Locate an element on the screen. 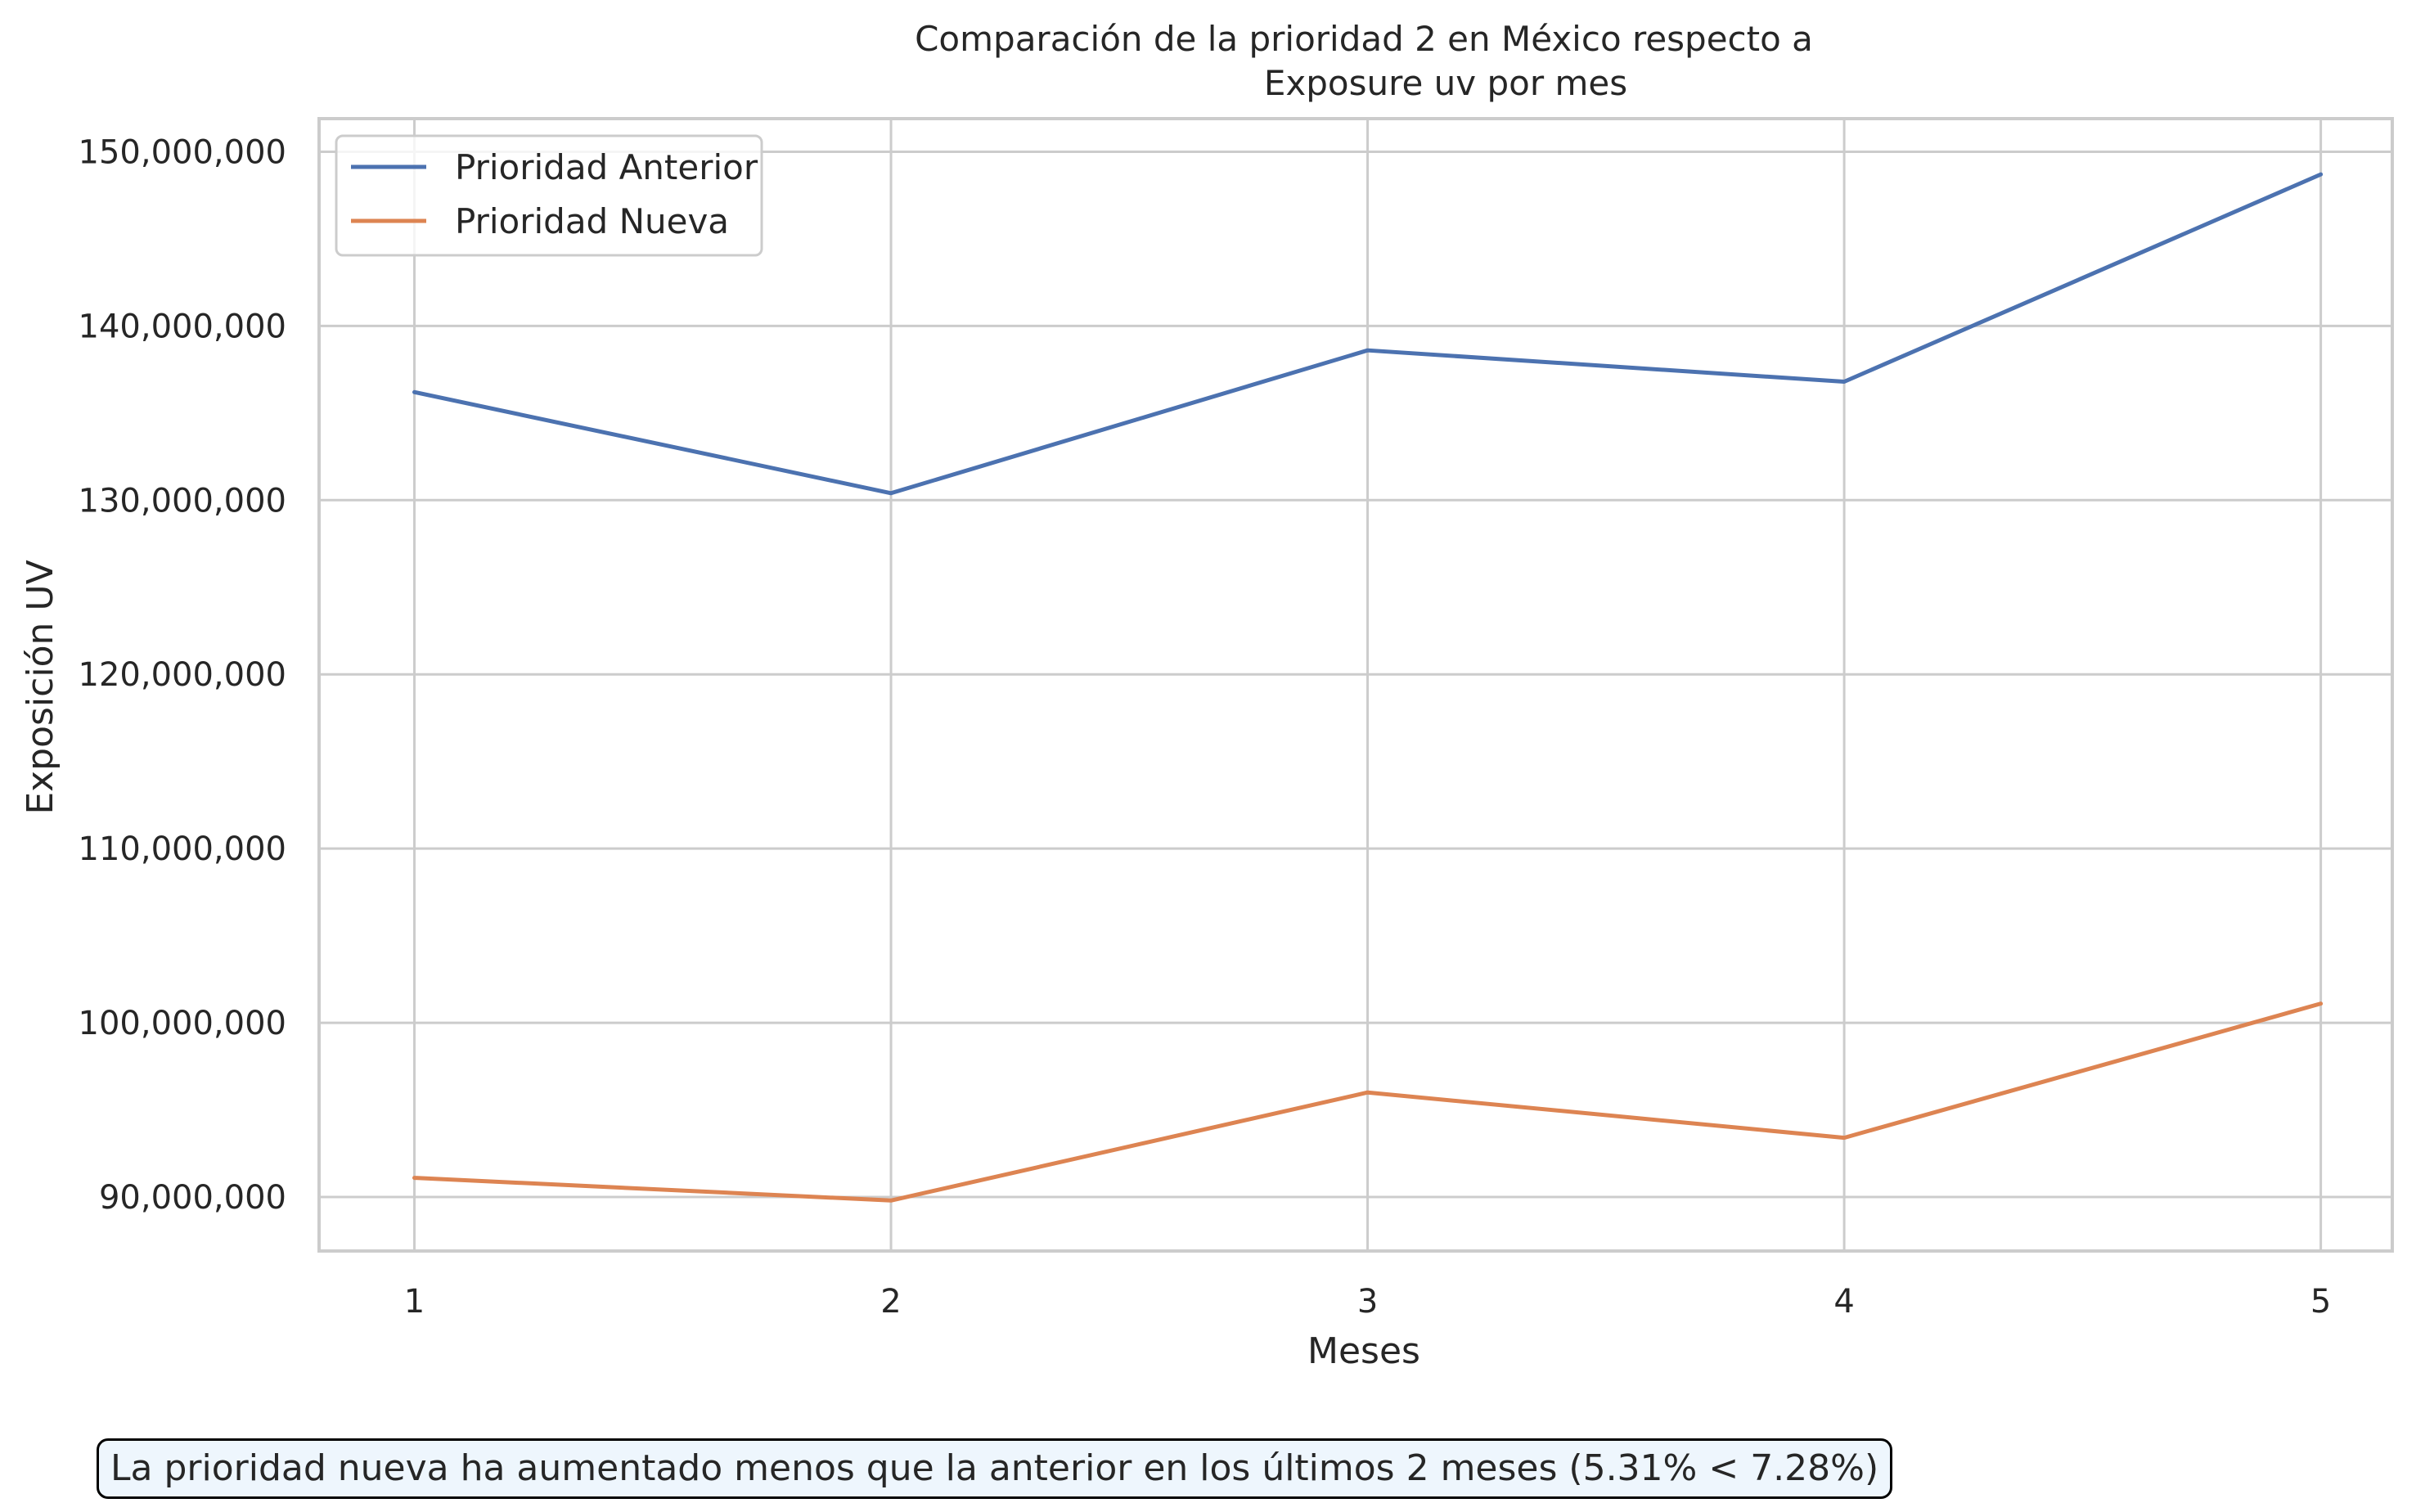 The height and width of the screenshot is (1512, 2434). y-tick-label: 130,000,000 is located at coordinates (182, 501).